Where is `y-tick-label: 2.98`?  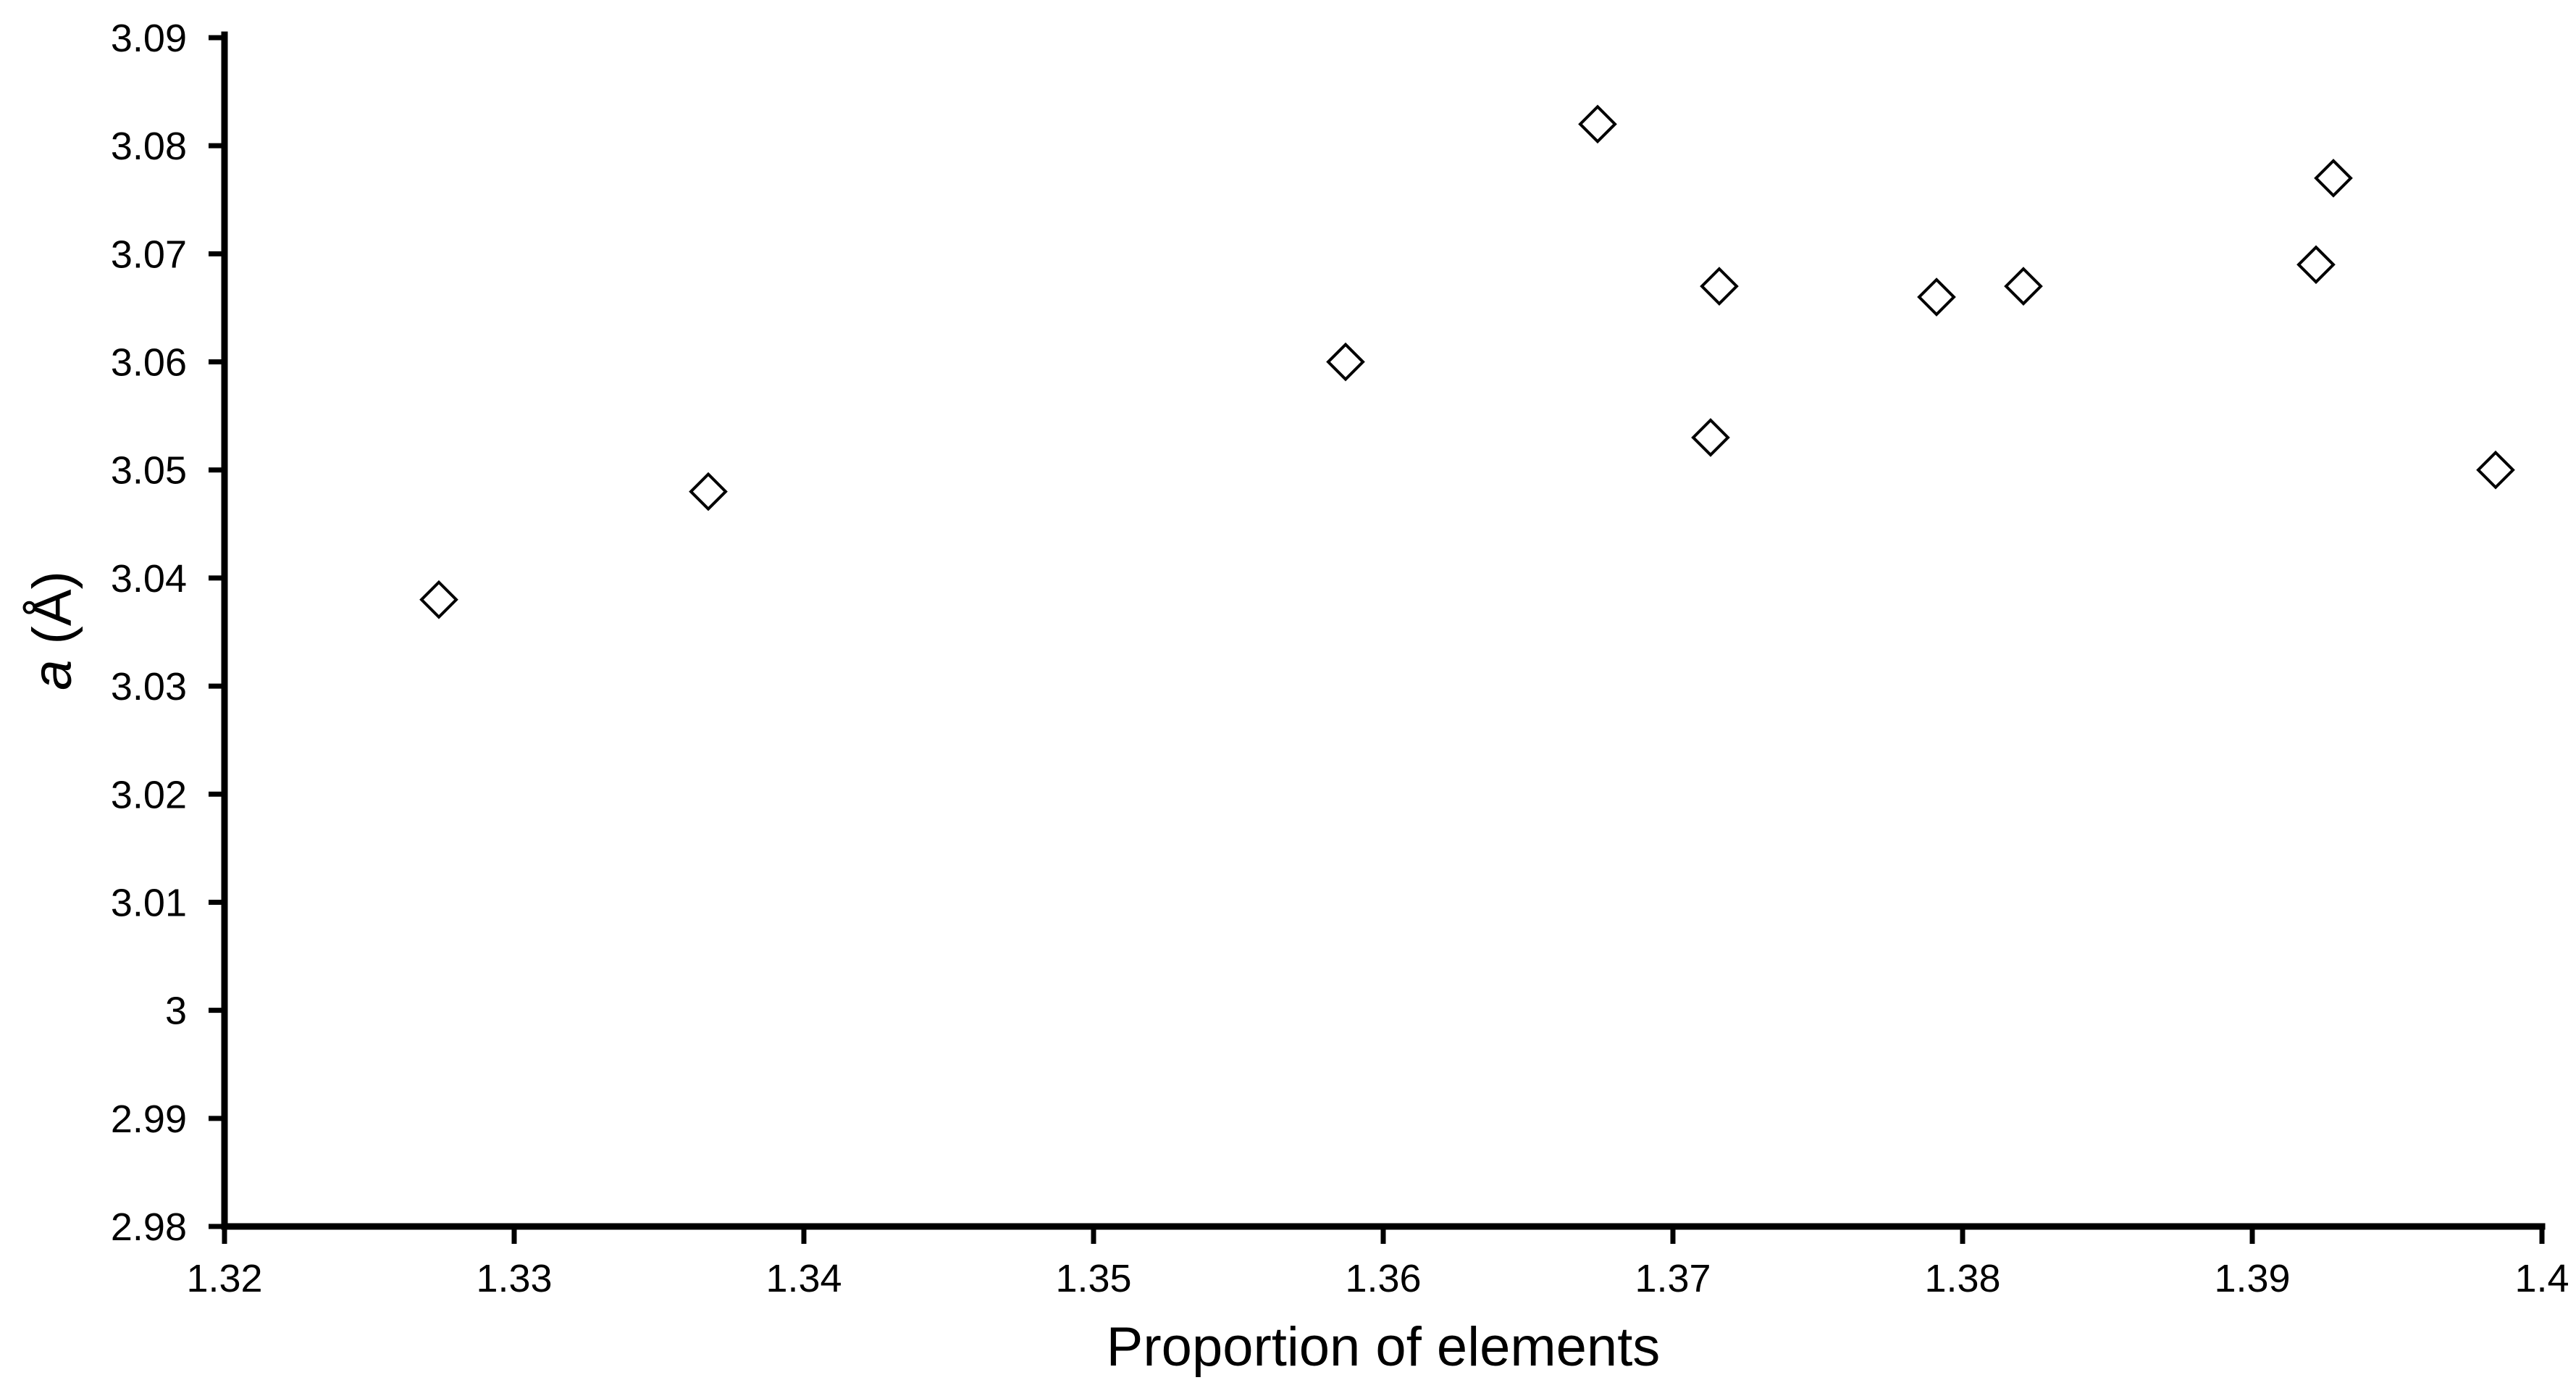 y-tick-label: 2.98 is located at coordinates (149, 1227).